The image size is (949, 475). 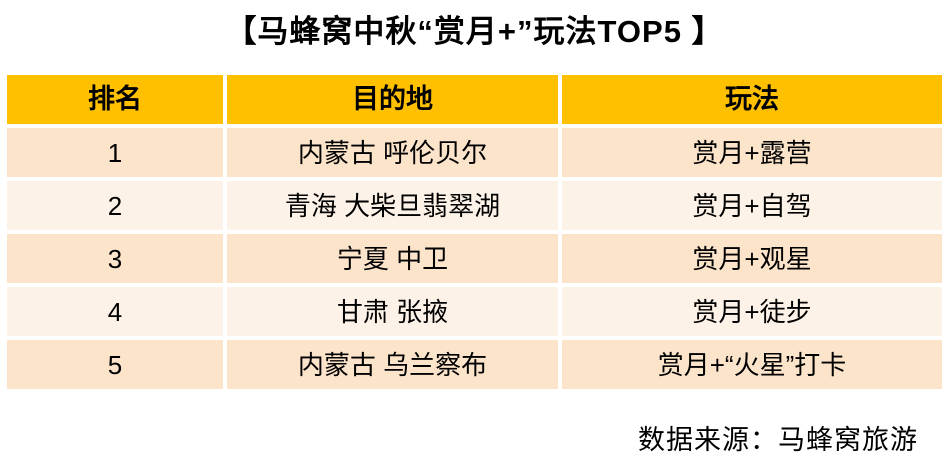 I want to click on rank-cell: 2, so click(x=115, y=205).